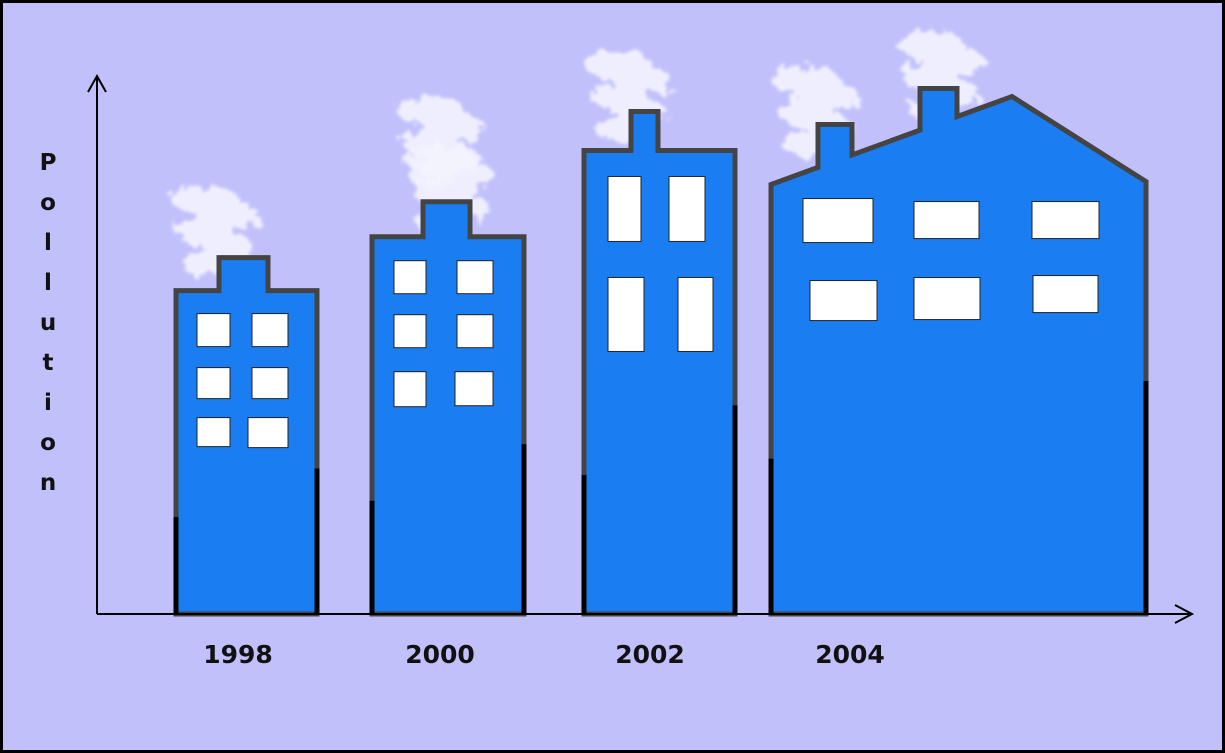  I want to click on x-tick-label: 1998, so click(238, 654).